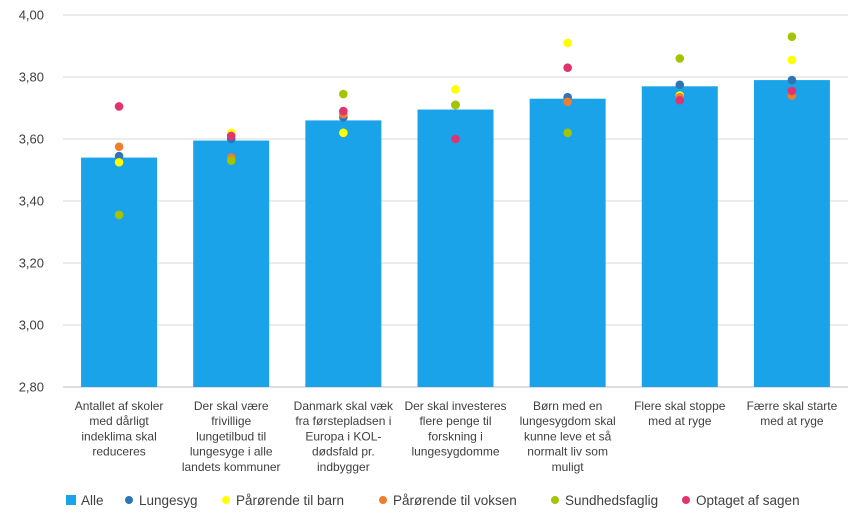 The height and width of the screenshot is (513, 855). I want to click on legend-label: Optaget af sagen, so click(748, 500).